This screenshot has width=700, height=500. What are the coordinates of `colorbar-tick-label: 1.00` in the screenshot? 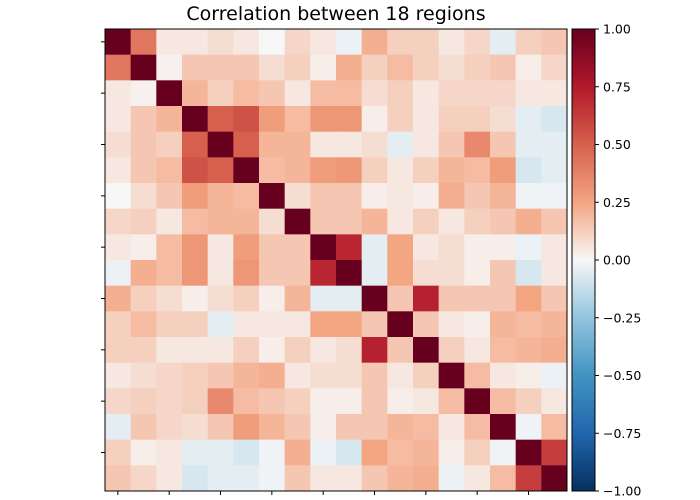 It's located at (617, 29).